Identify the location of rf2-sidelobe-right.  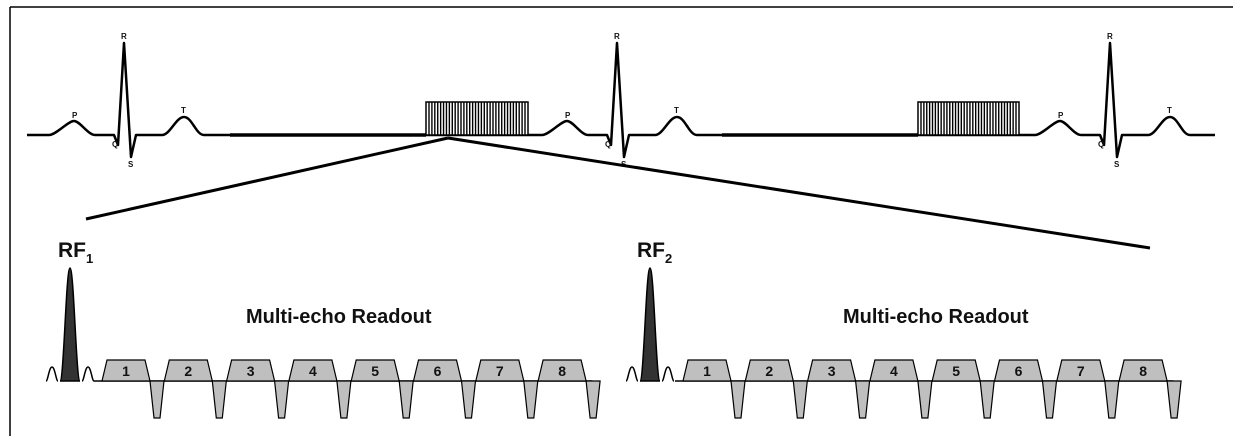
(668, 374).